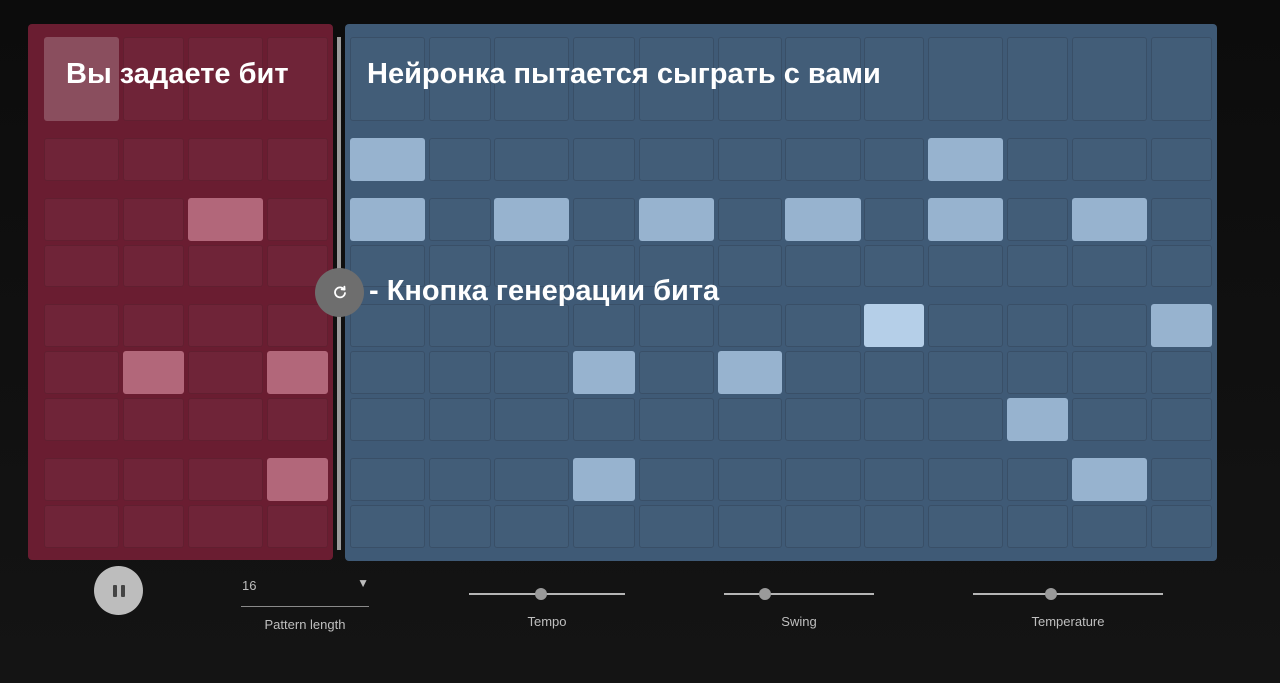 The height and width of the screenshot is (683, 1280). I want to click on seed-cell-r1-c2, so click(225, 159).